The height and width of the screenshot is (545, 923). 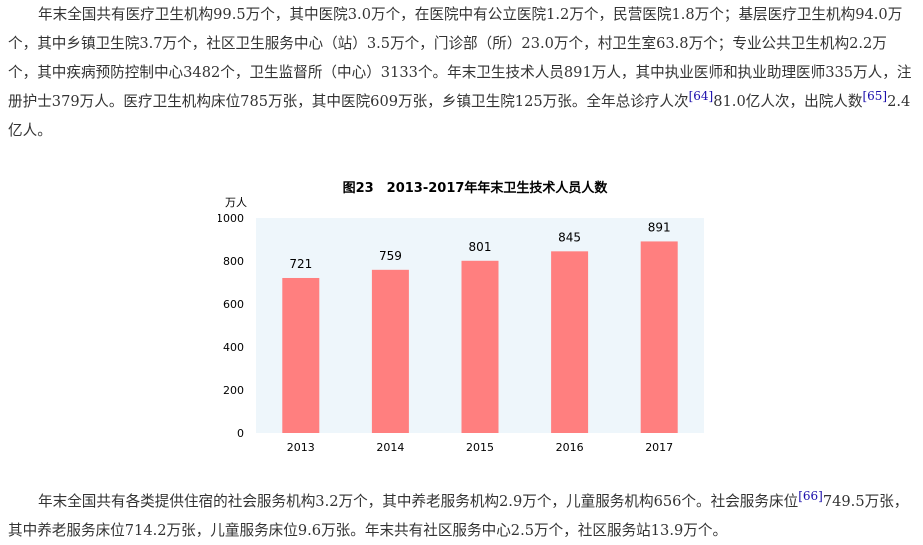 What do you see at coordinates (480, 346) in the screenshot?
I see `bar-2015` at bounding box center [480, 346].